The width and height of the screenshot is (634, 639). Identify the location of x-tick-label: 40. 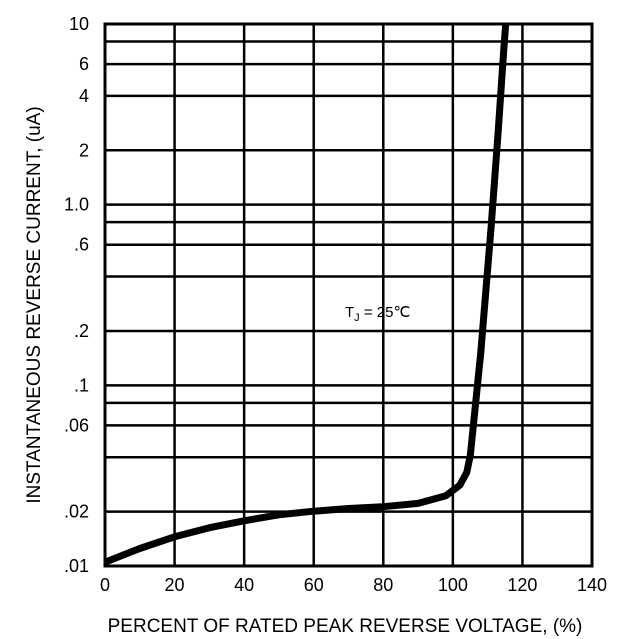
(244, 585).